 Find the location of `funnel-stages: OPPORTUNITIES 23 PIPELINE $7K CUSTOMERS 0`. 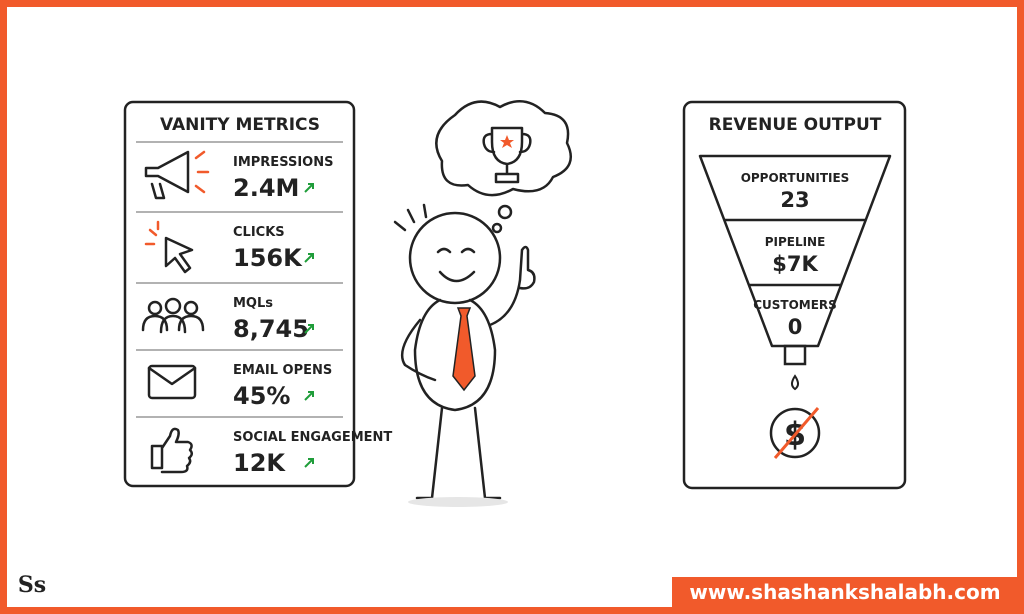

funnel-stages: OPPORTUNITIES 23 PIPELINE $7K CUSTOMERS 0 is located at coordinates (795, 255).